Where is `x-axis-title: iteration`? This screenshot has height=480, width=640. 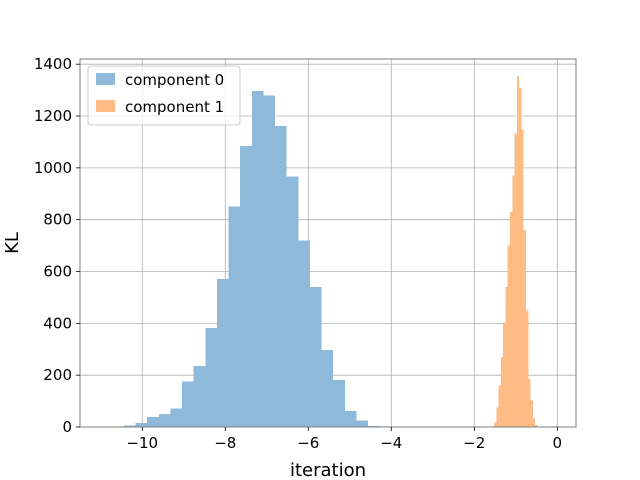
x-axis-title: iteration is located at coordinates (328, 470).